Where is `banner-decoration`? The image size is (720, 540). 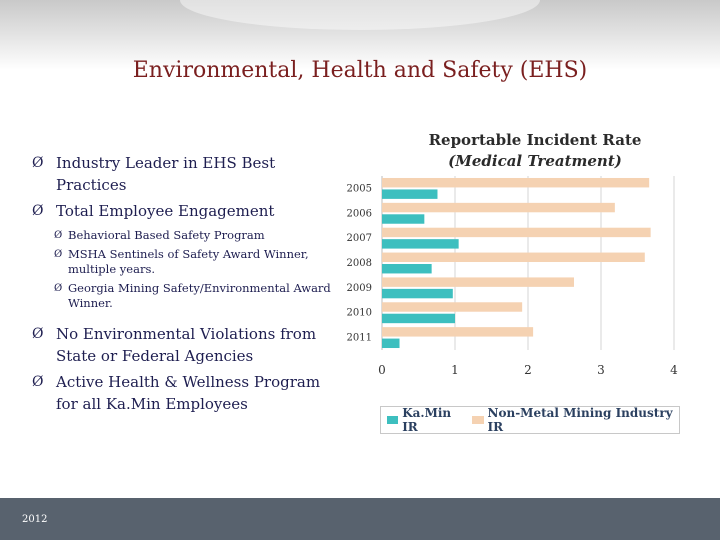
banner-decoration is located at coordinates (360, 15).